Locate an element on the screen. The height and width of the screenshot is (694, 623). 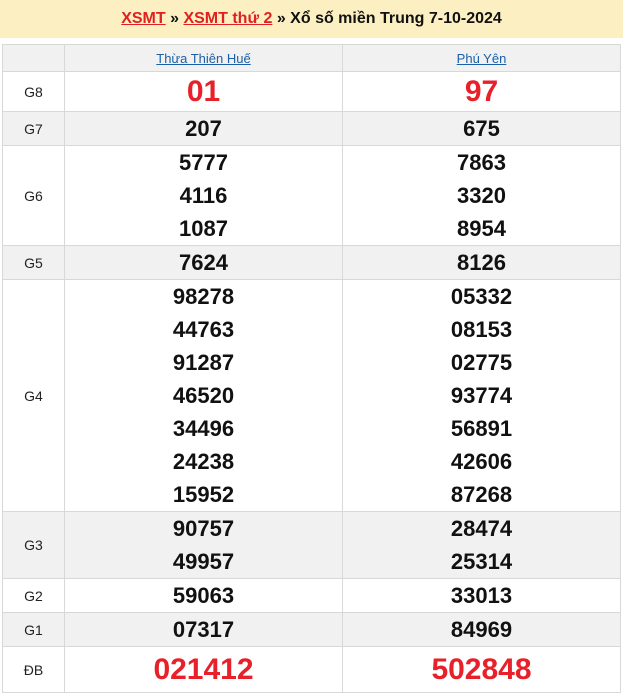
prize-number: 05332 is located at coordinates (481, 296).